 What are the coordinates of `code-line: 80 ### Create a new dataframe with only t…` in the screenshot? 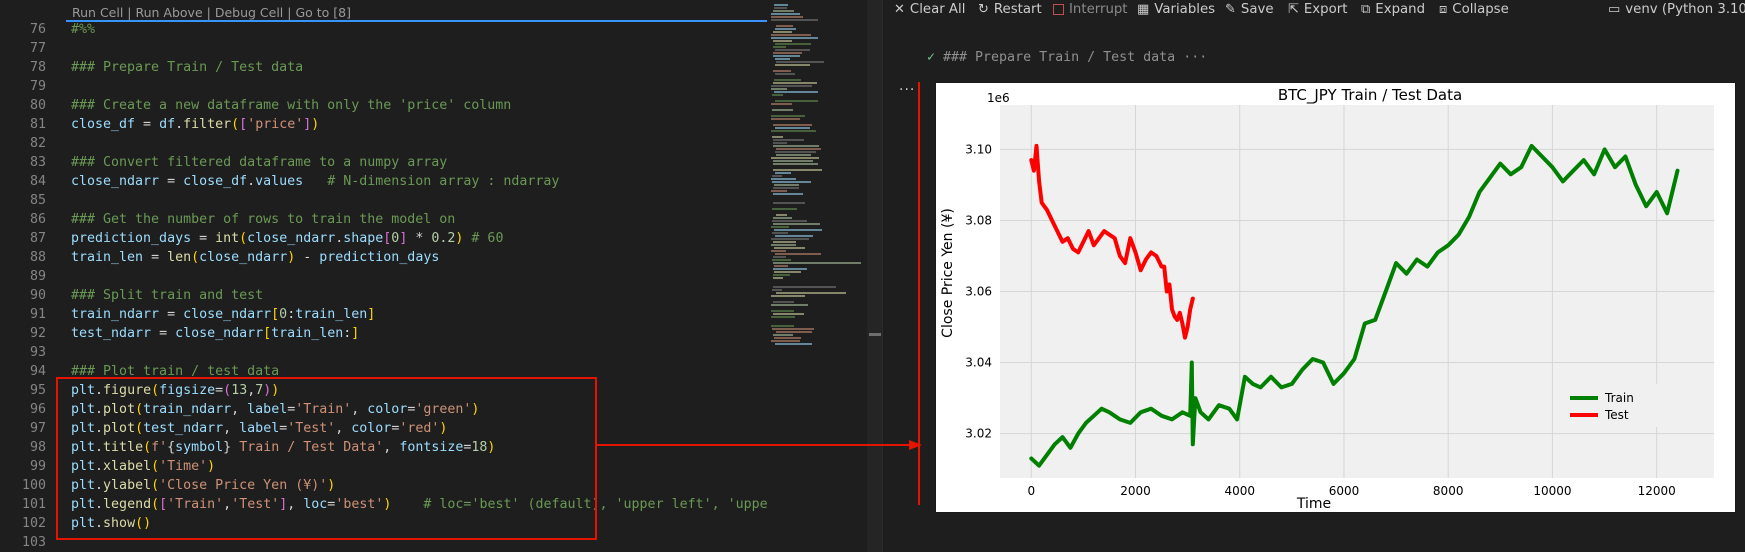 It's located at (383, 107).